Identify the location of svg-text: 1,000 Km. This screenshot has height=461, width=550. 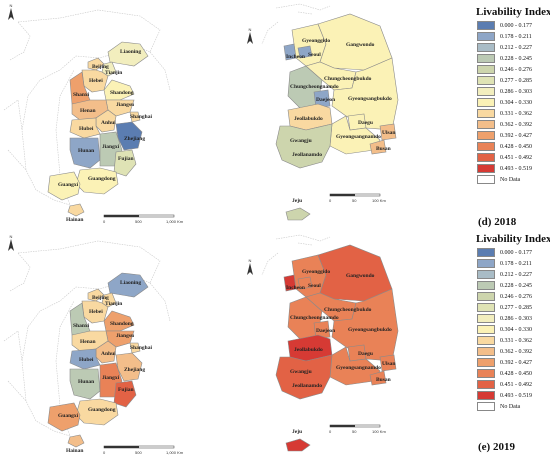
(175, 452).